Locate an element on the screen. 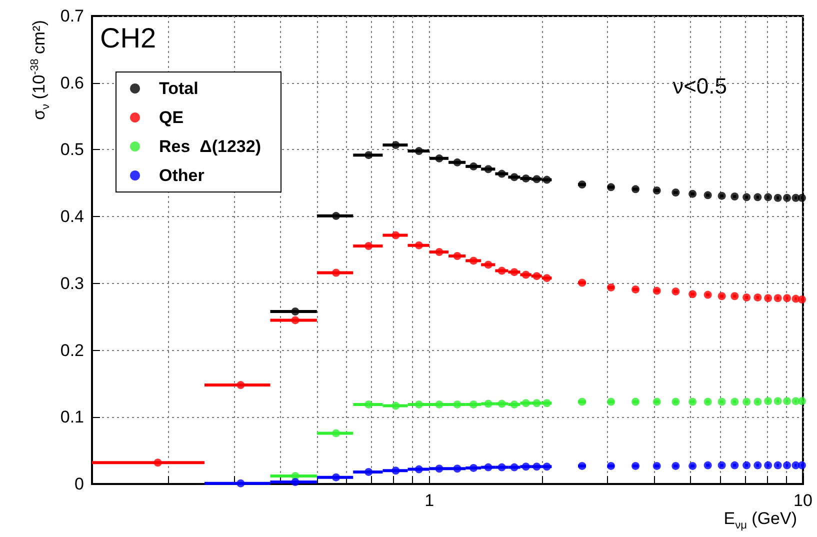 The image size is (817, 537). y-tick-label: 0.6 is located at coordinates (72, 82).